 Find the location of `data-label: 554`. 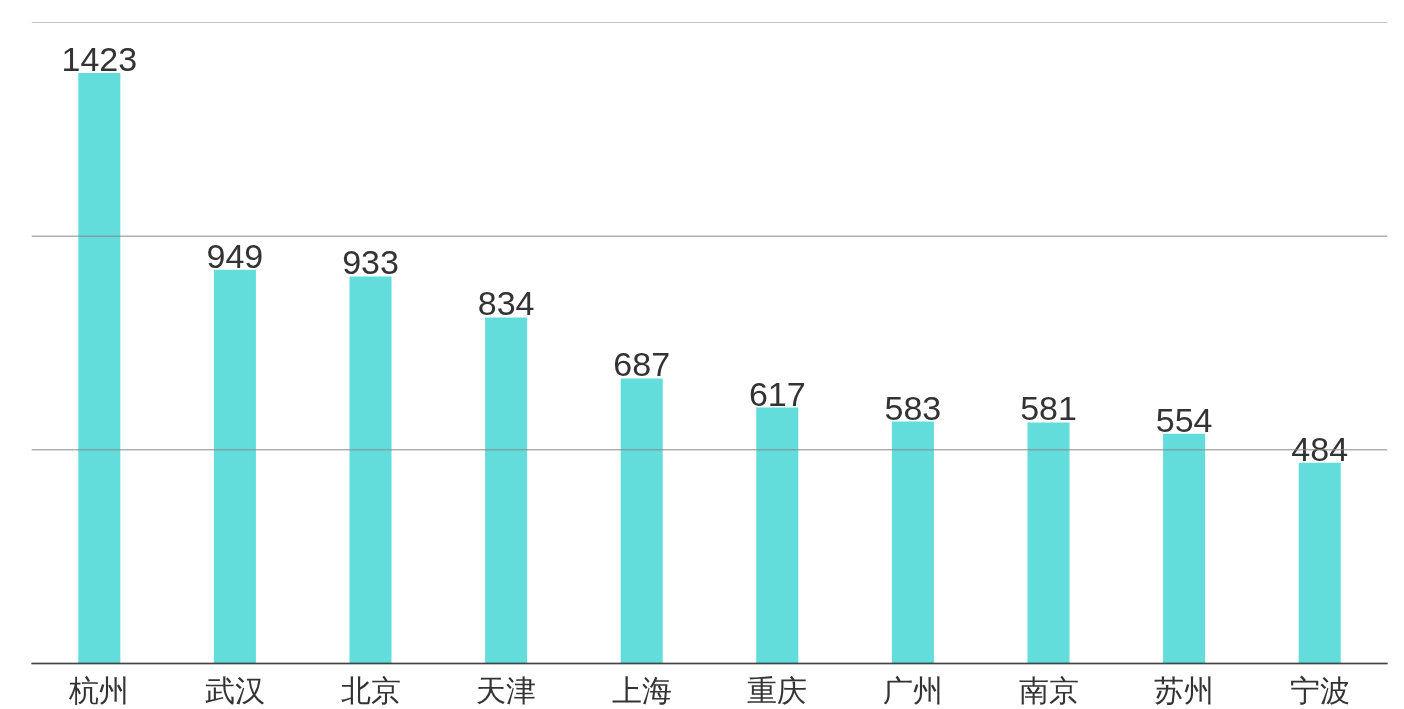

data-label: 554 is located at coordinates (1184, 419).